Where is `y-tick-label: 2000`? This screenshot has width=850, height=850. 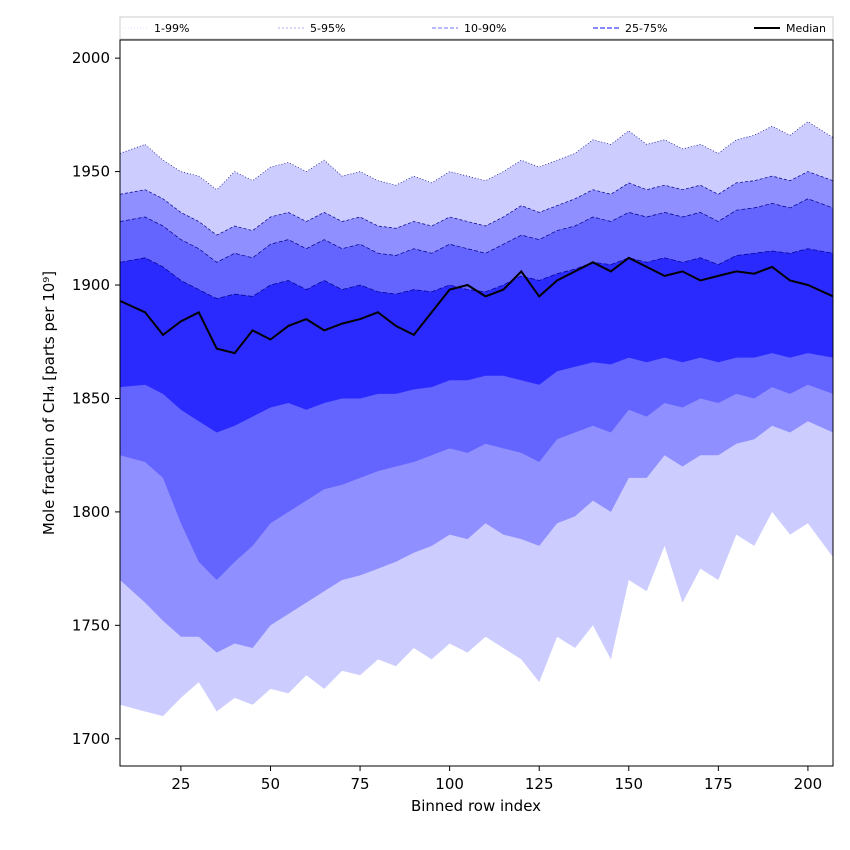 y-tick-label: 2000 is located at coordinates (91, 58).